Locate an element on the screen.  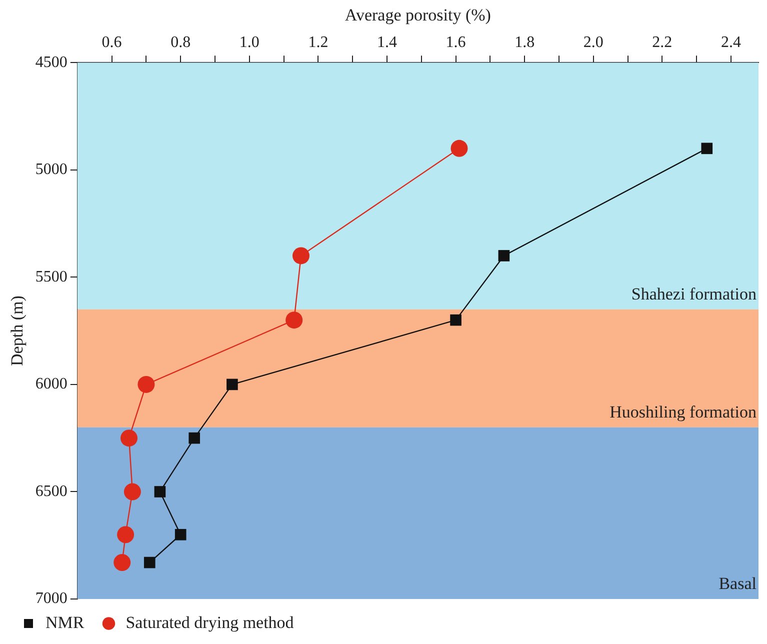
x-tick-label: 1.4 is located at coordinates (386, 43).